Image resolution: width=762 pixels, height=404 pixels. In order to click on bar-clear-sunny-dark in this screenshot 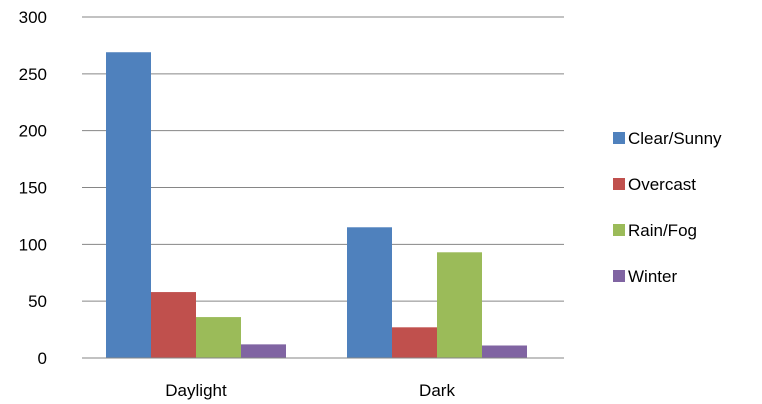, I will do `click(369, 292)`.